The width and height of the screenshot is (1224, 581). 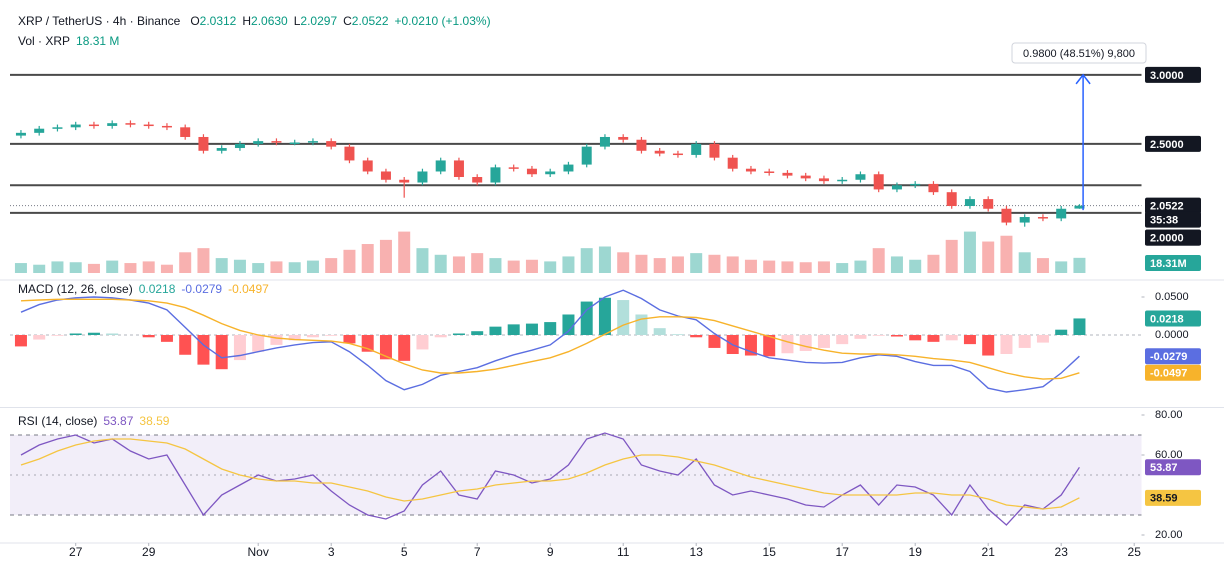 I want to click on level-label-box, so click(x=1173, y=237).